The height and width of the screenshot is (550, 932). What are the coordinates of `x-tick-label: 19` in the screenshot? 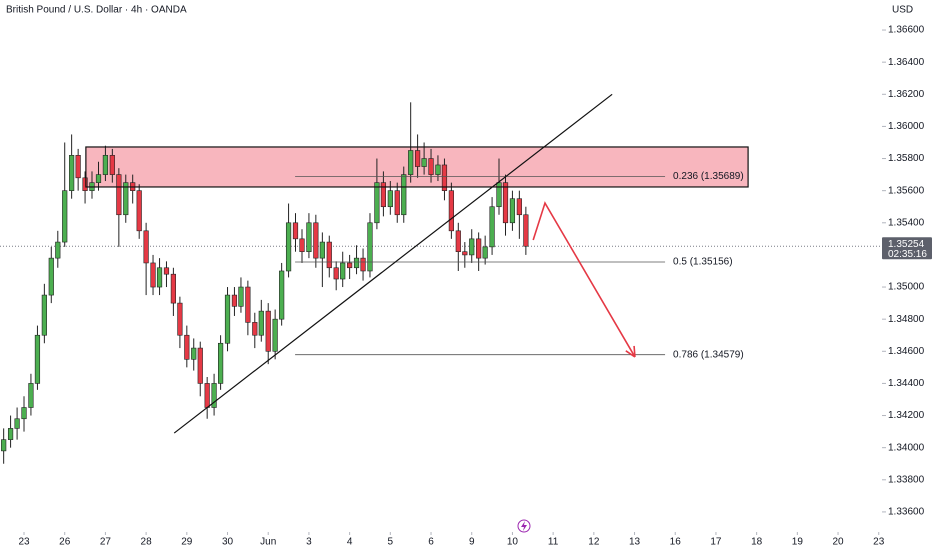 It's located at (798, 542).